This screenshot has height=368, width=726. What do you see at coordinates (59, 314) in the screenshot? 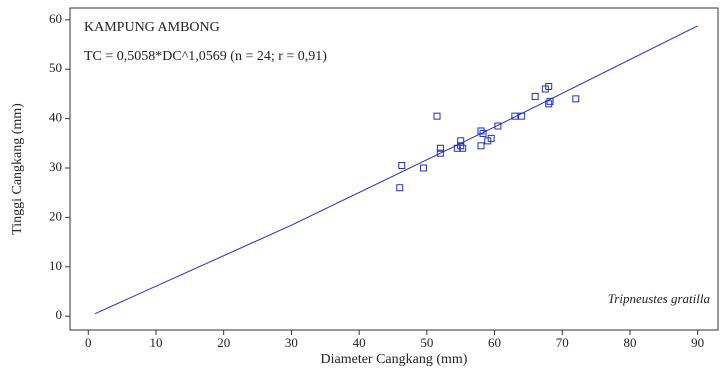
I see `y-tick-label: 0` at bounding box center [59, 314].